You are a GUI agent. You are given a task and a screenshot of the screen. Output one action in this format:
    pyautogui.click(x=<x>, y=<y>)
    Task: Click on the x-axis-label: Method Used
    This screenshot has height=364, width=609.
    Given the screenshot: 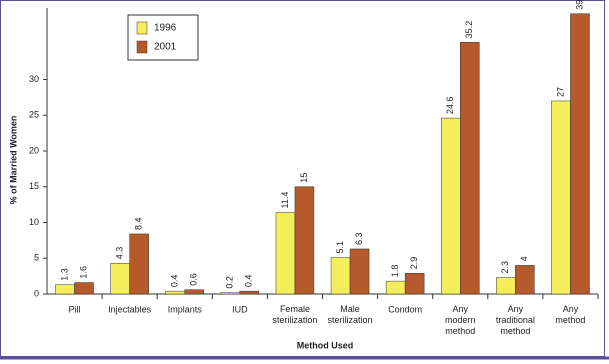 What is the action you would take?
    pyautogui.click(x=325, y=345)
    